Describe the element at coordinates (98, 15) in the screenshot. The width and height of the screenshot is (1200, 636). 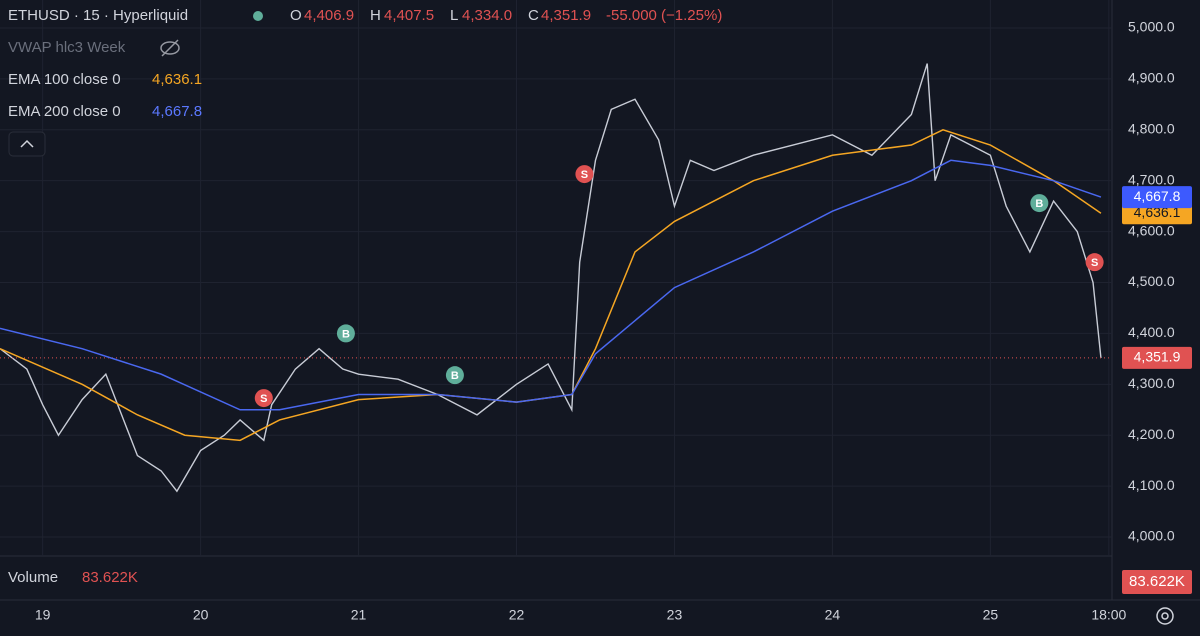
I see `symbol: ETHUSD · 15 · Hyperliquid` at that location.